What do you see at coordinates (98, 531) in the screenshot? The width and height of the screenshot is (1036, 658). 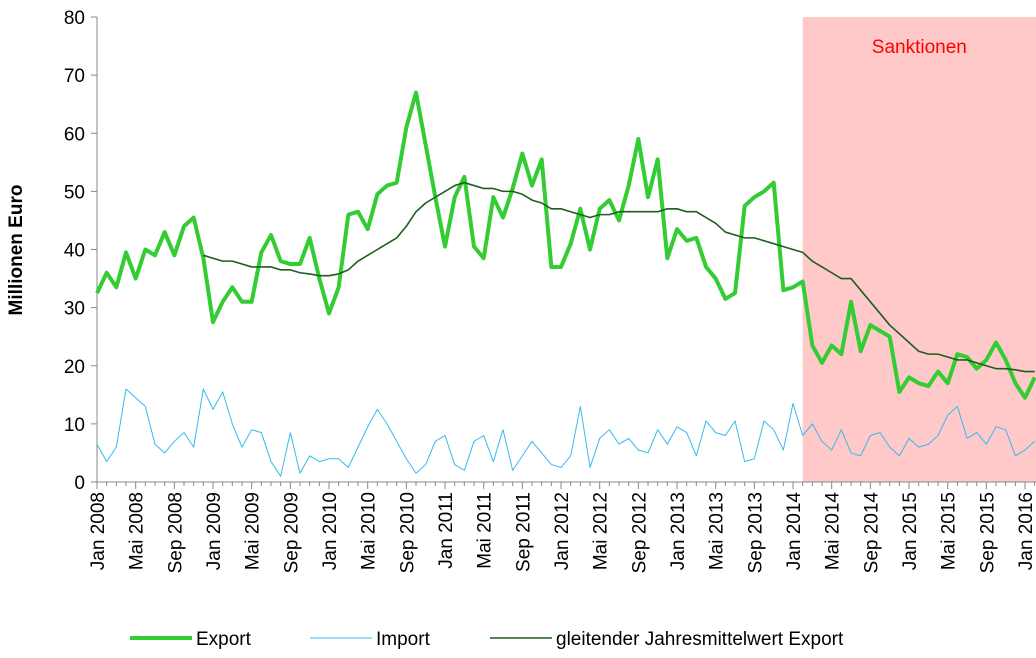 I see `x-tick-label: Jan 2008` at bounding box center [98, 531].